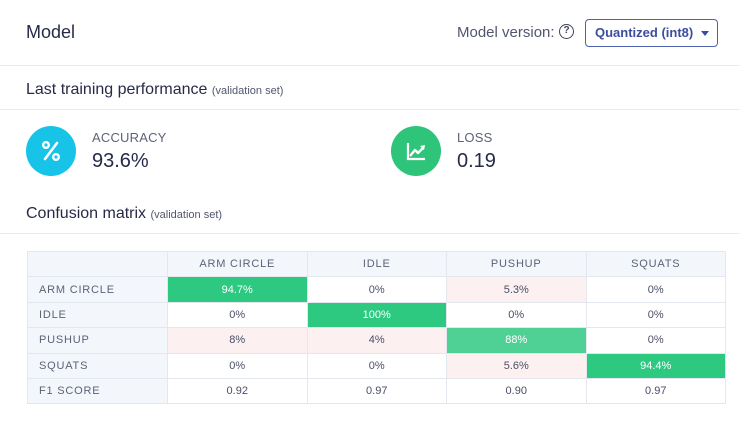 This screenshot has height=426, width=740. What do you see at coordinates (186, 215) in the screenshot?
I see `confusion-matrix-subtitle: (validation set)` at bounding box center [186, 215].